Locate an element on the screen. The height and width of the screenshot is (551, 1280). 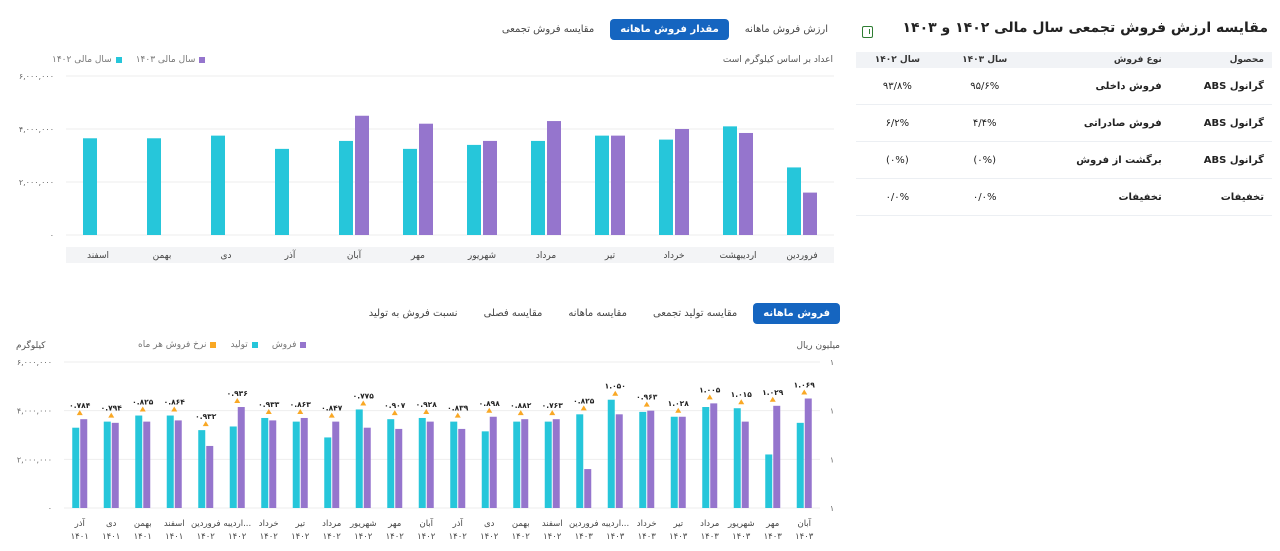
top-tab-1: مقدار فروش ماهانه is located at coordinates (669, 29).